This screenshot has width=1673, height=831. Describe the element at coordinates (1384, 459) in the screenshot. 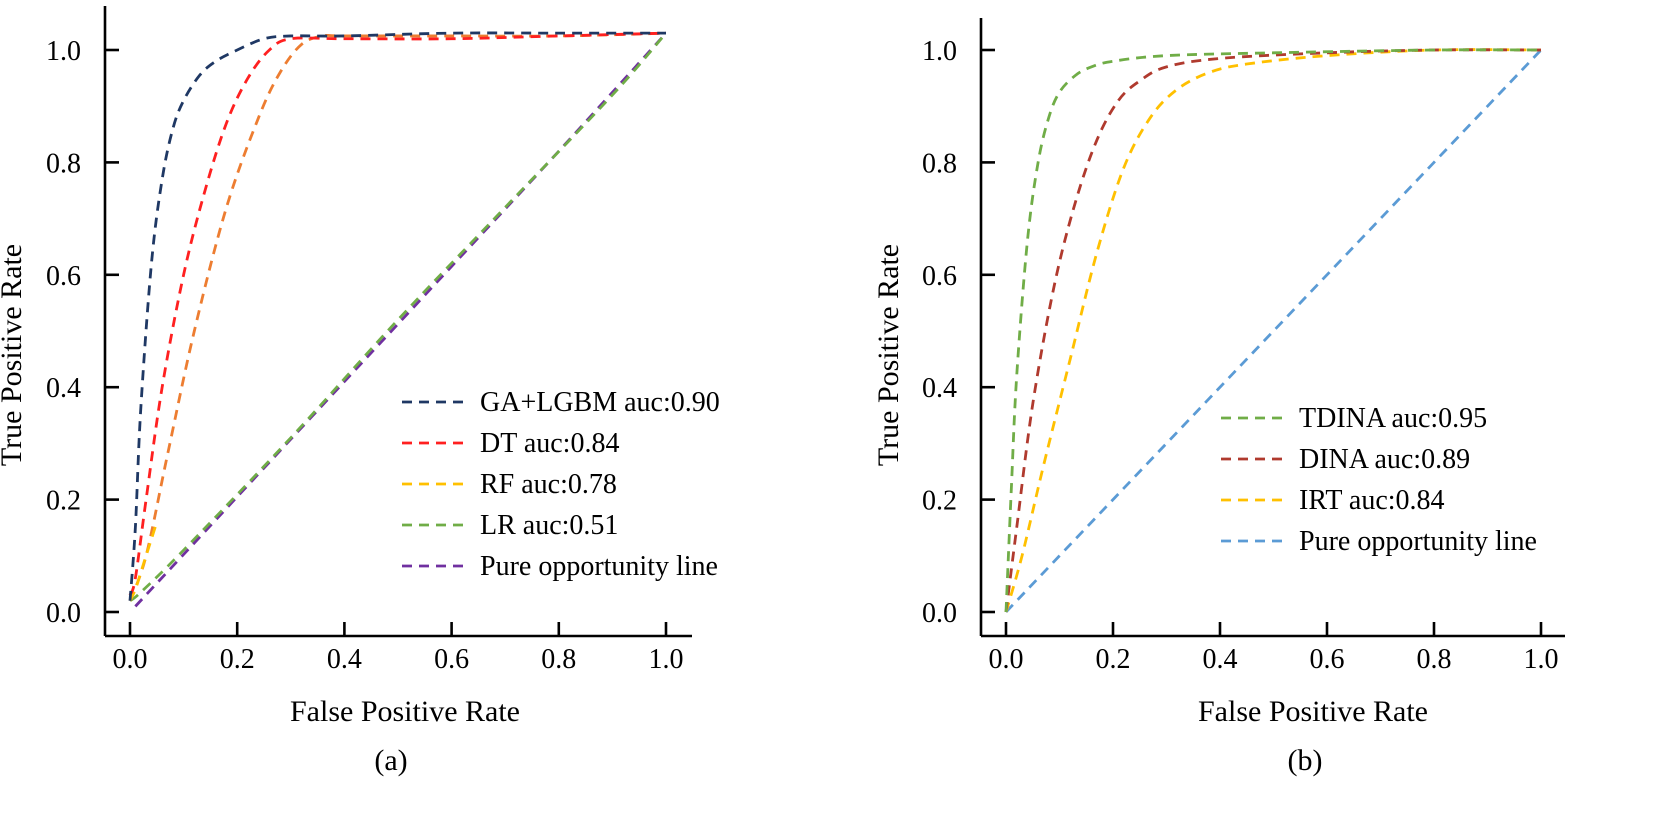

I see `legend-entry: DINA auc:0.89` at that location.